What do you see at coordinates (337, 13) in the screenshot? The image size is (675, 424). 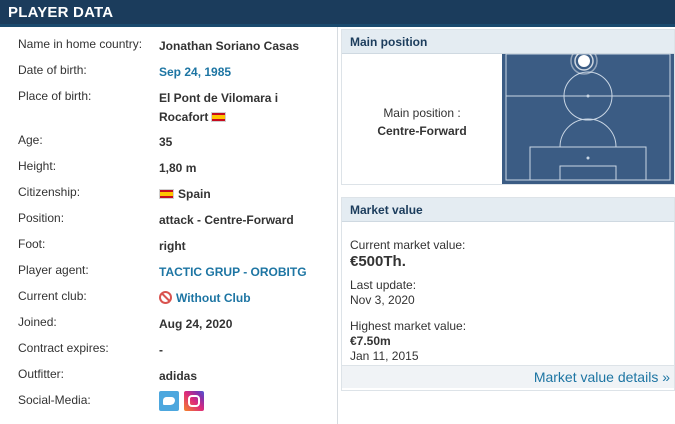 I see `player-data-header: PLAYER DATA` at bounding box center [337, 13].